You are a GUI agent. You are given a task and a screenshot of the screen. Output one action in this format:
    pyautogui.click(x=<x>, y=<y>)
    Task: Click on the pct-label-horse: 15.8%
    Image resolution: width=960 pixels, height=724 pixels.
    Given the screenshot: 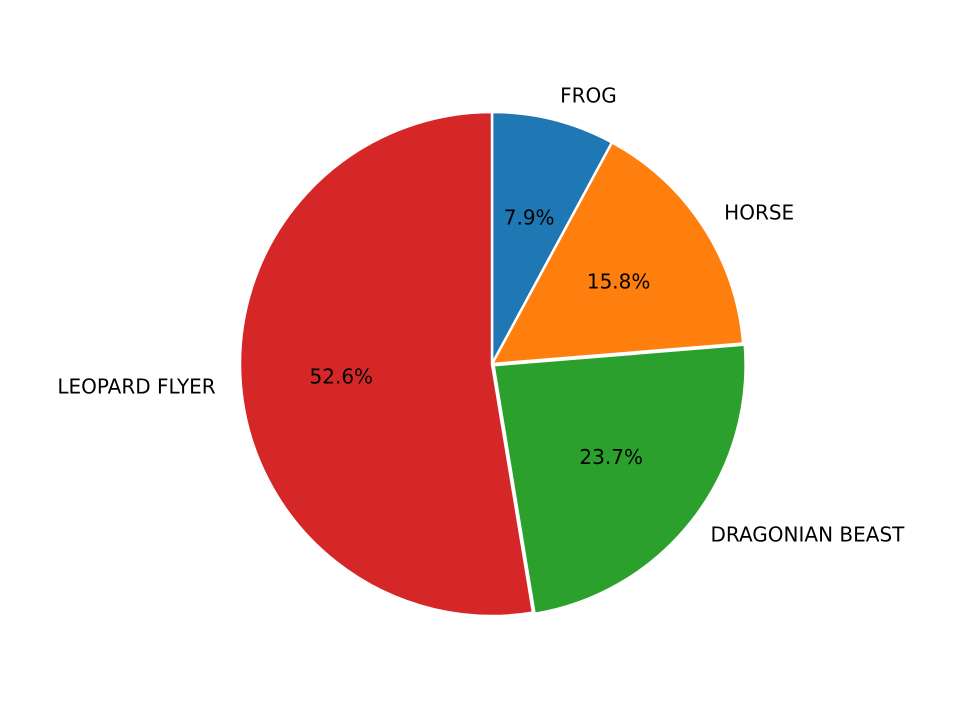 What is the action you would take?
    pyautogui.click(x=619, y=281)
    